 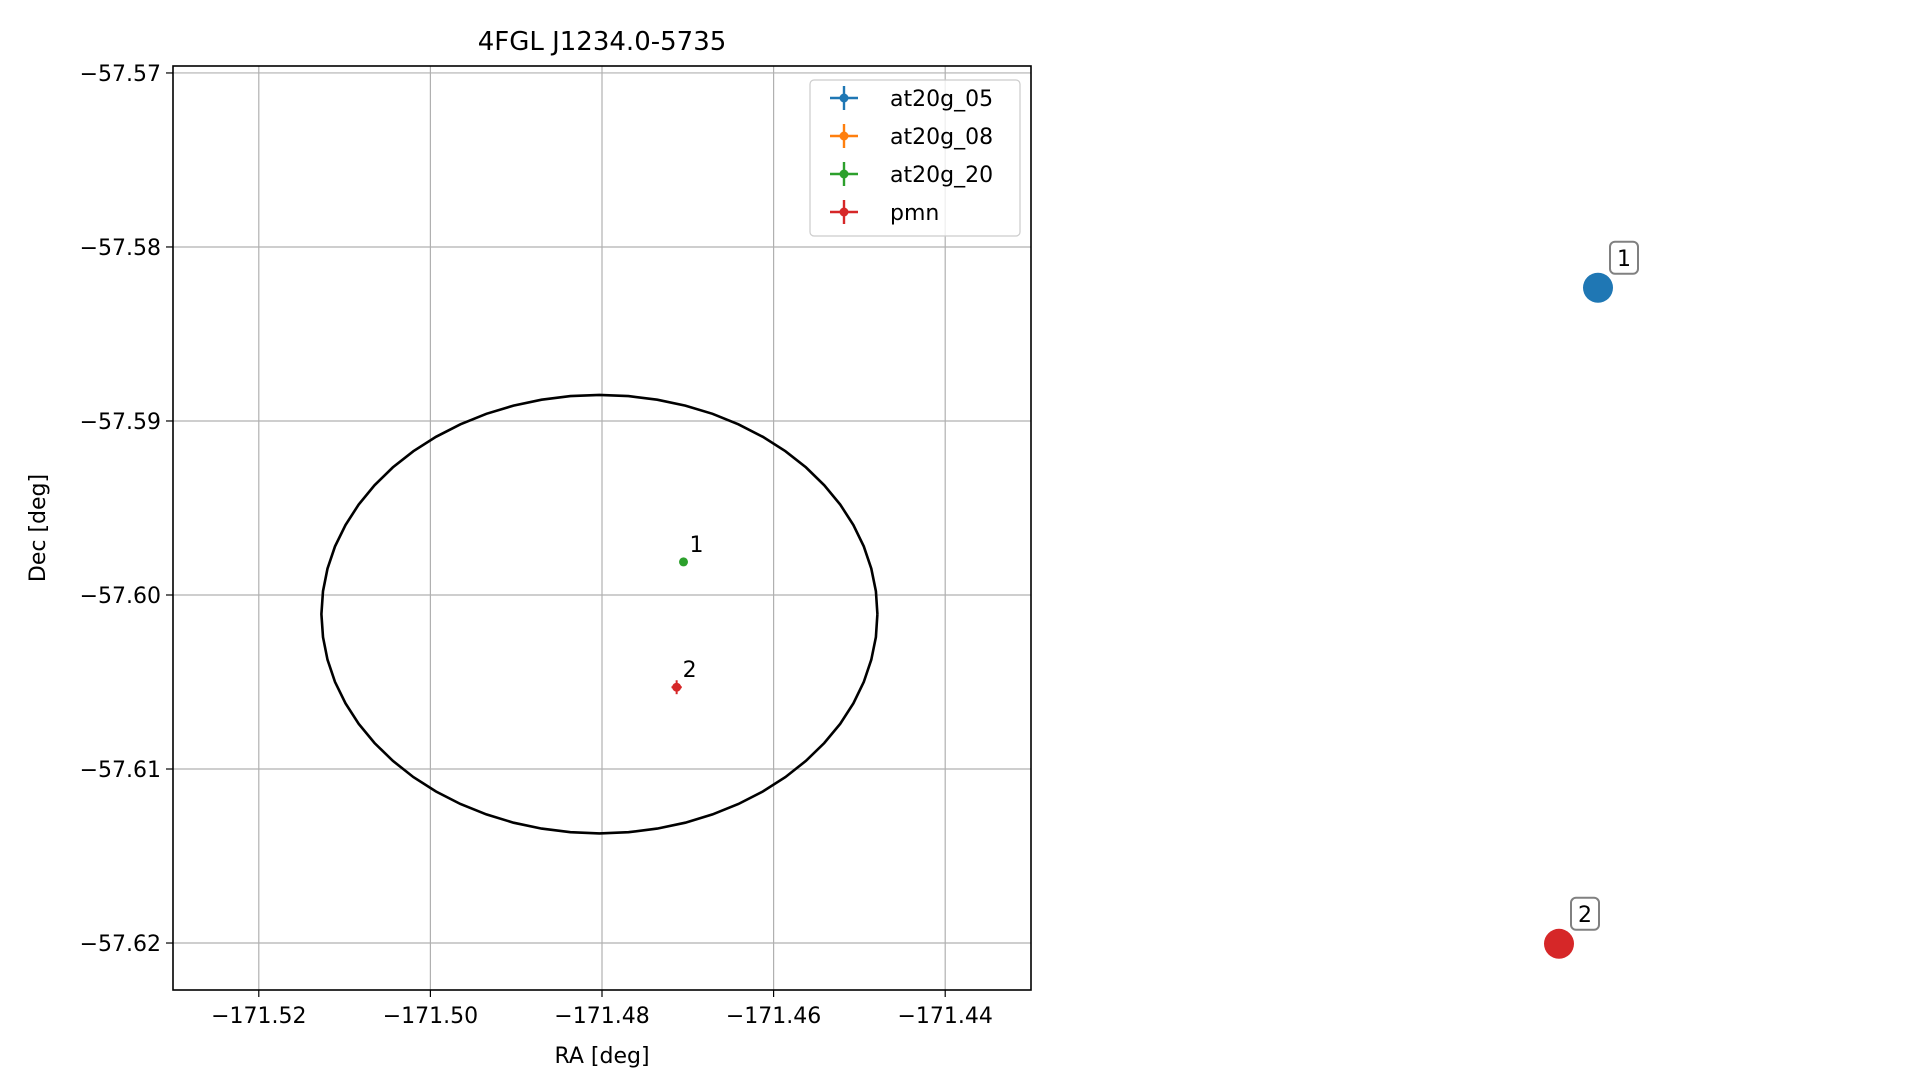 I want to click on right-marker-2: 2, so click(x=1572, y=927).